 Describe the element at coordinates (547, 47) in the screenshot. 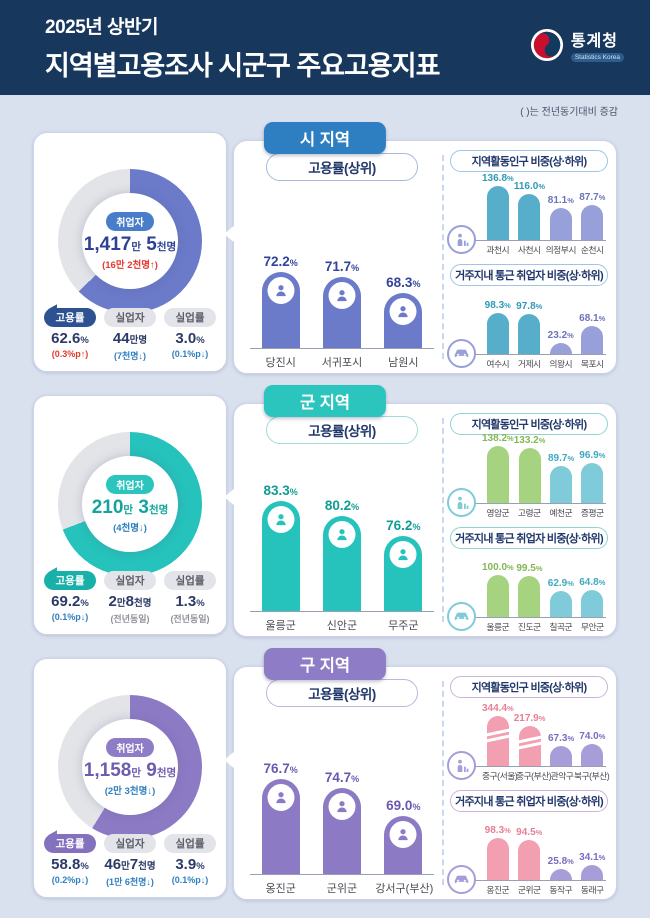

I see `taegeuk-logo-icon` at that location.